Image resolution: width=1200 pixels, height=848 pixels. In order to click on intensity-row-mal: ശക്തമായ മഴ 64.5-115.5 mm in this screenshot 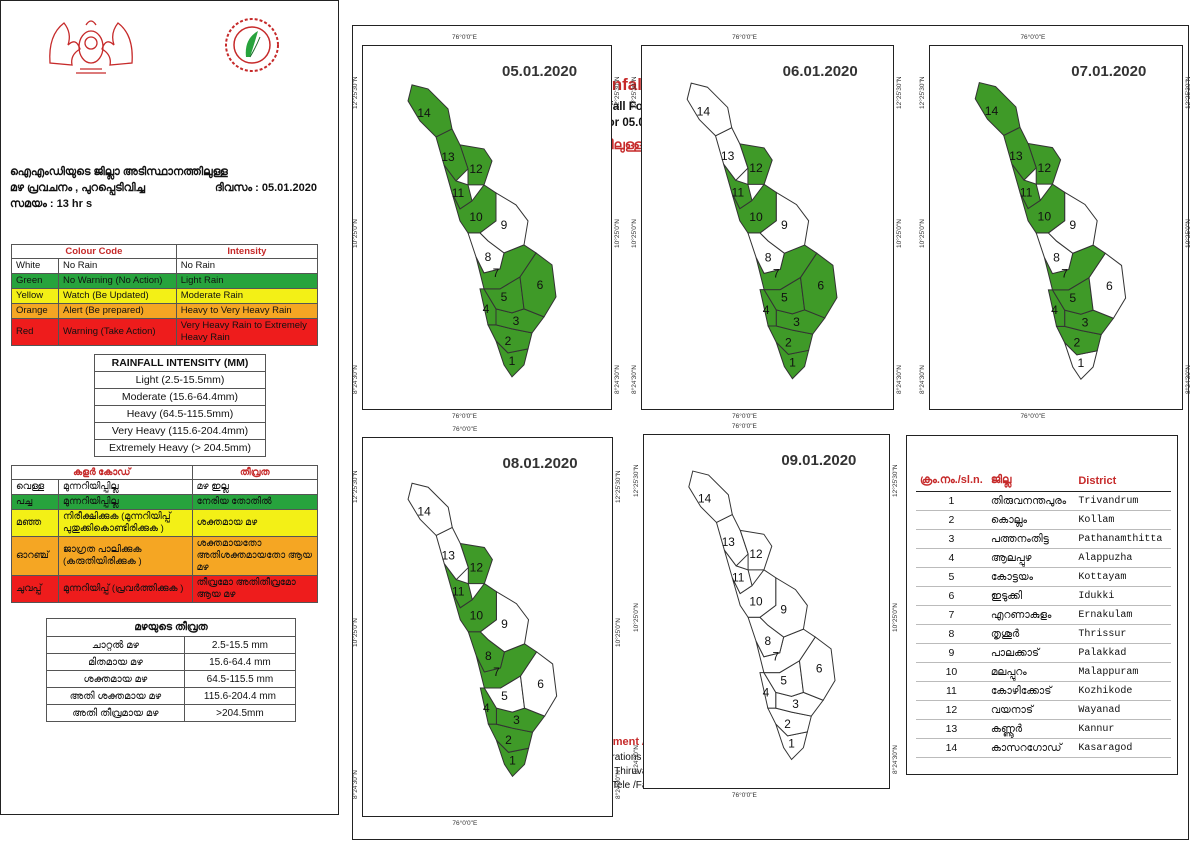, I will do `click(171, 679)`.